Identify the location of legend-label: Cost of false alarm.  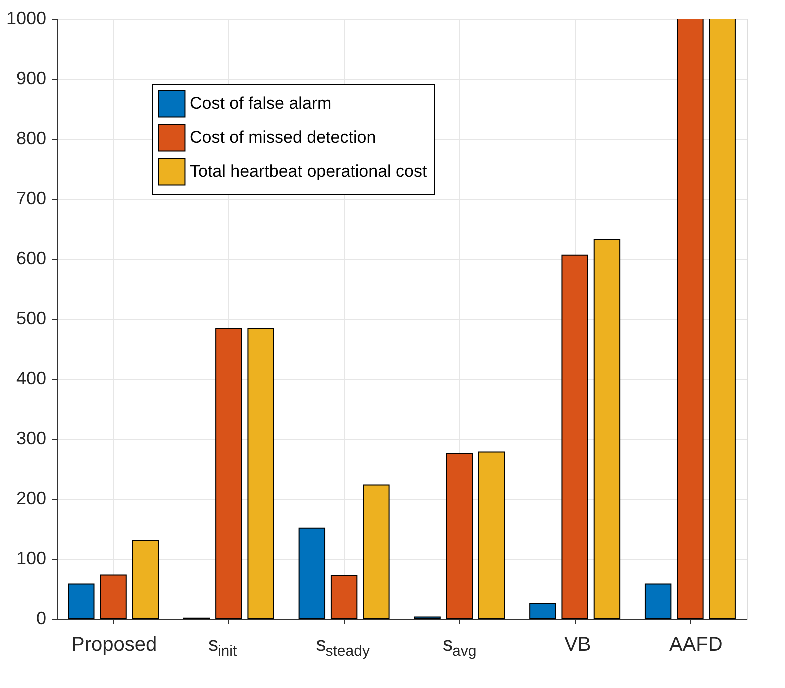
(261, 103).